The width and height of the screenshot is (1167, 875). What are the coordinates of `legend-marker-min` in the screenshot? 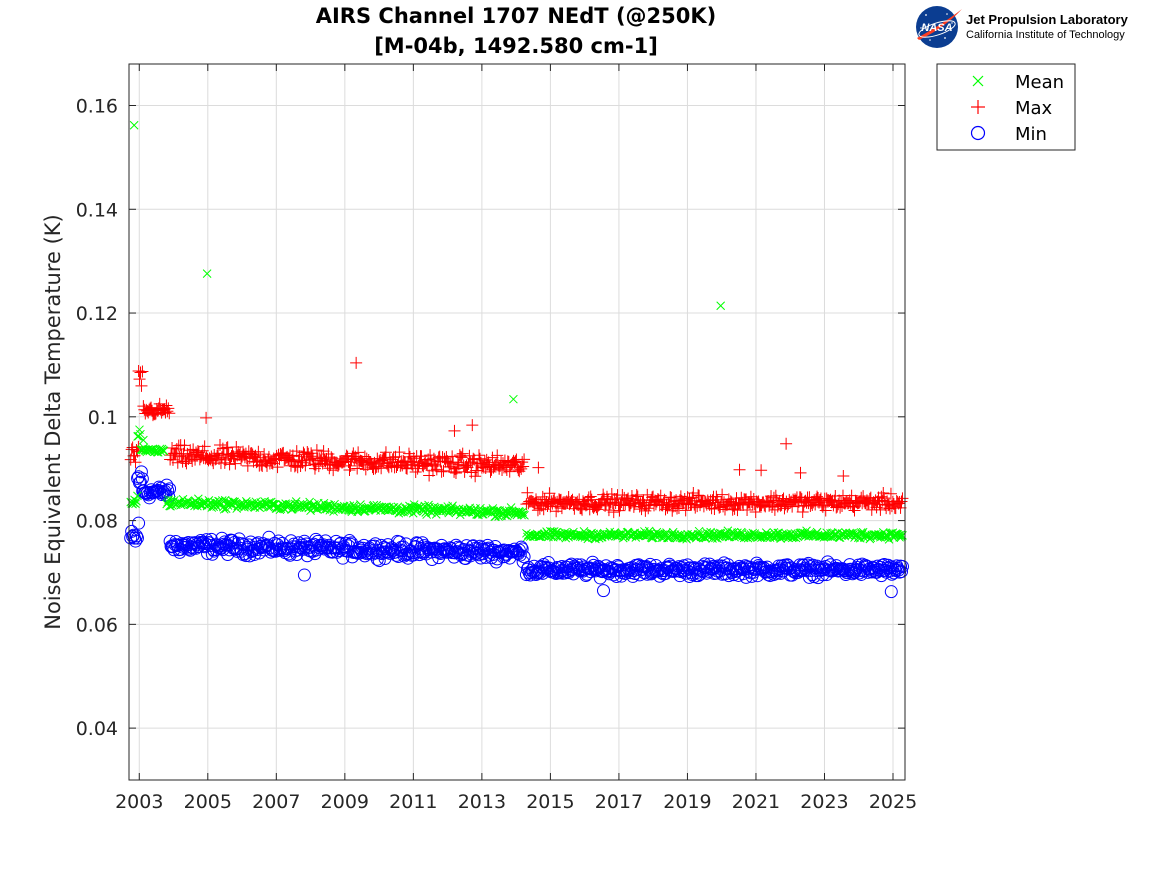 It's located at (978, 133).